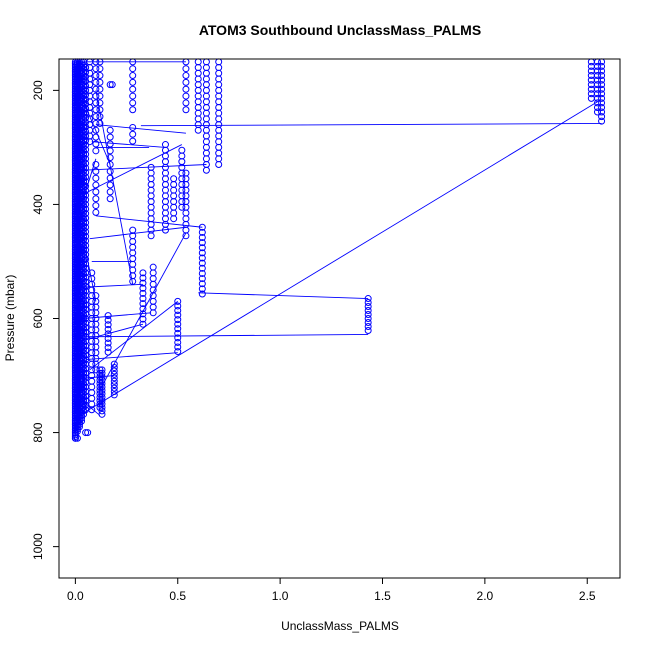  What do you see at coordinates (10, 318) in the screenshot?
I see `y-axis-label: Pressure (mbar)` at bounding box center [10, 318].